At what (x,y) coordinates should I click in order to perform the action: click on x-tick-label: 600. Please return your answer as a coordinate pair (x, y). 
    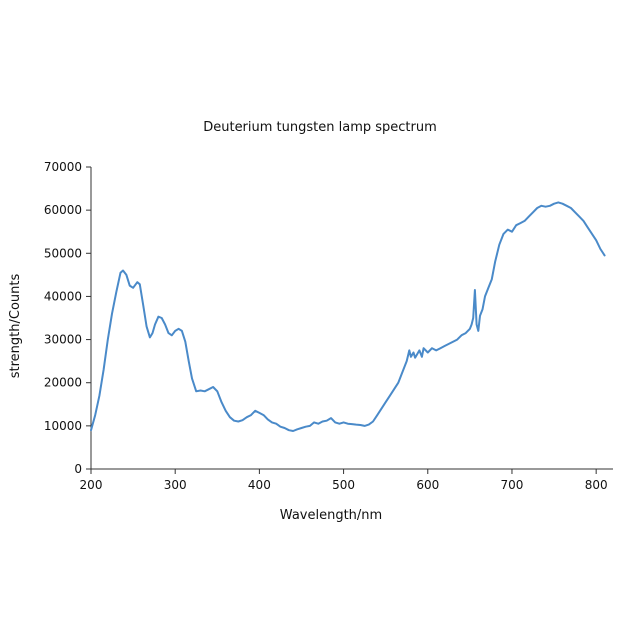
    Looking at the image, I should click on (427, 485).